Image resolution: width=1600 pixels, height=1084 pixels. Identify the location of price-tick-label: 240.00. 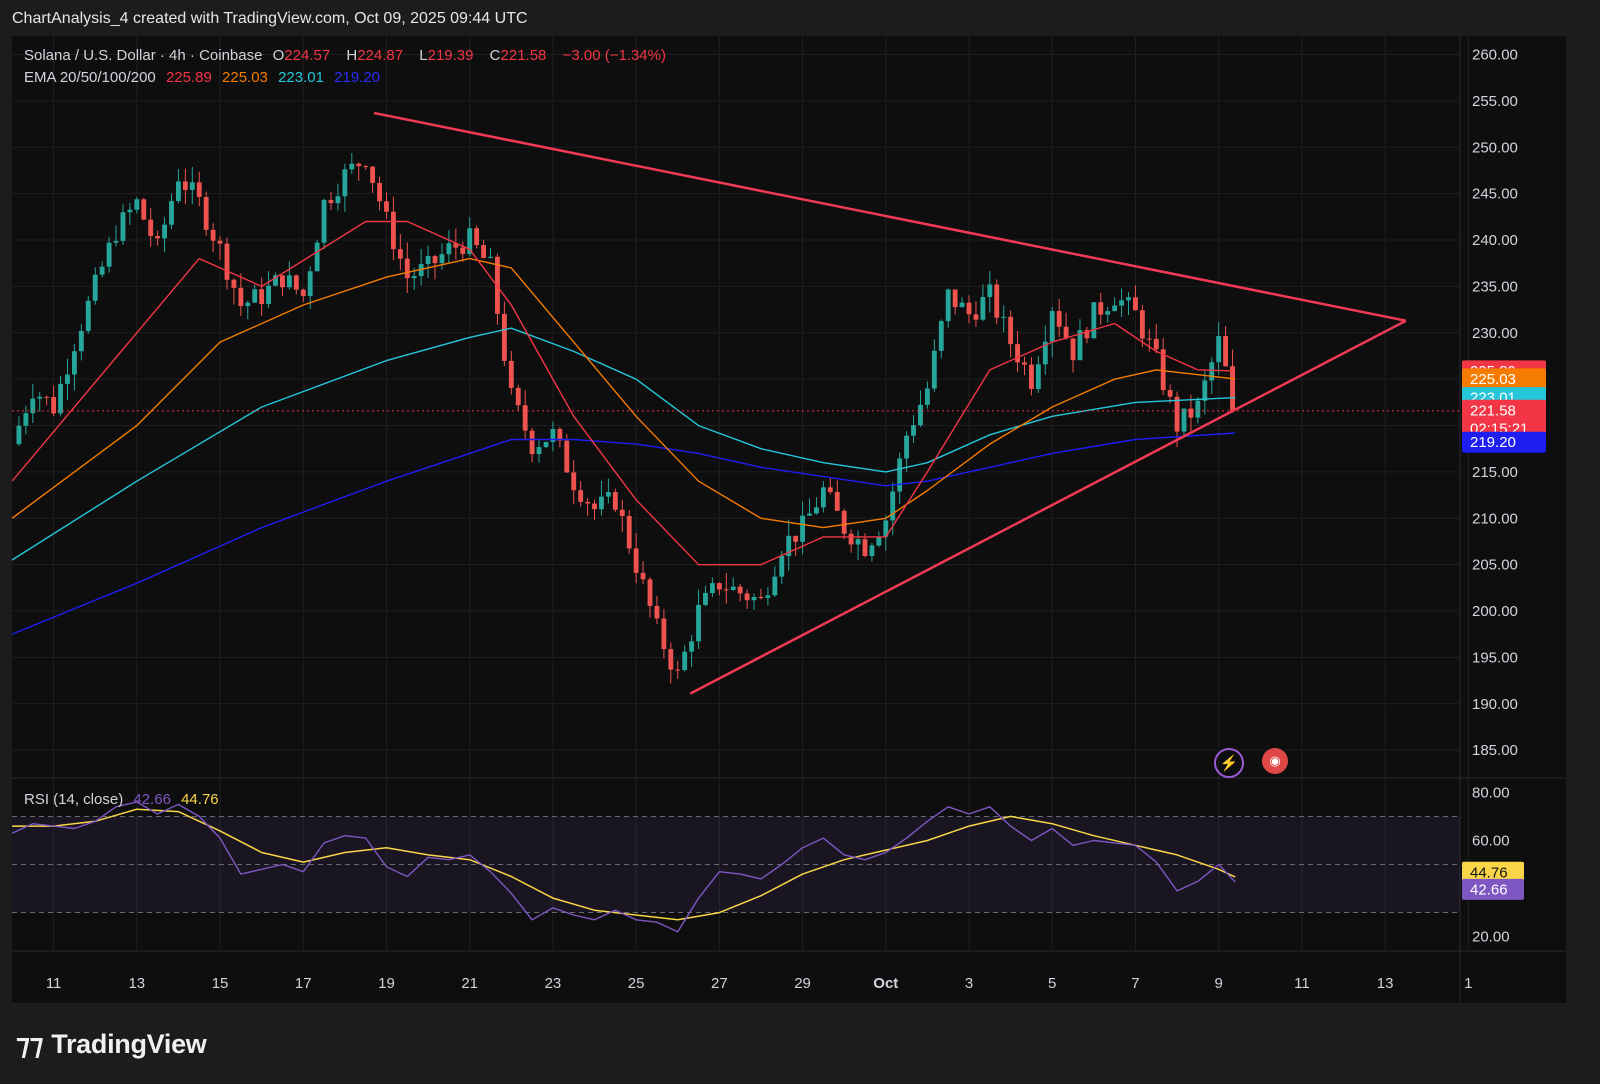
(1495, 240).